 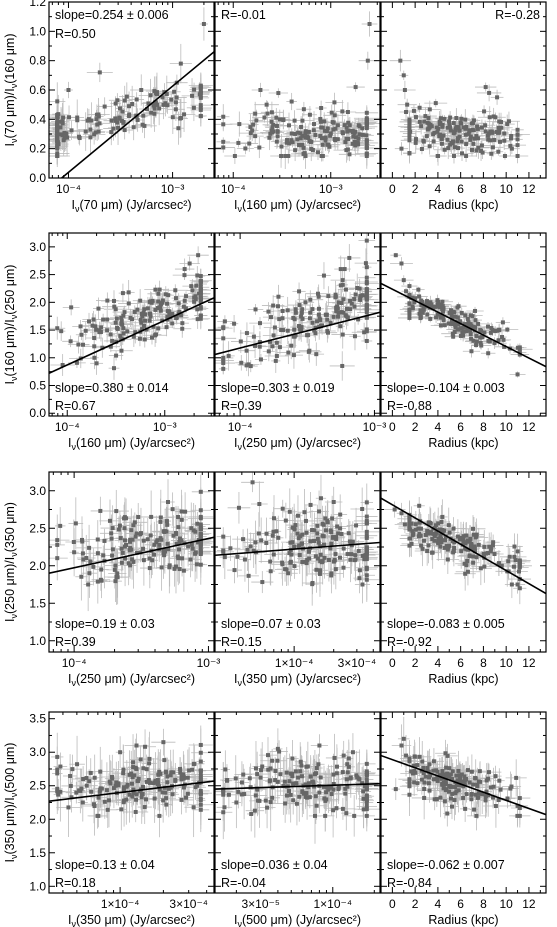 What do you see at coordinates (446, 397) in the screenshot?
I see `annotations: slope=-0.104 ± 0.003 R=-0.88` at bounding box center [446, 397].